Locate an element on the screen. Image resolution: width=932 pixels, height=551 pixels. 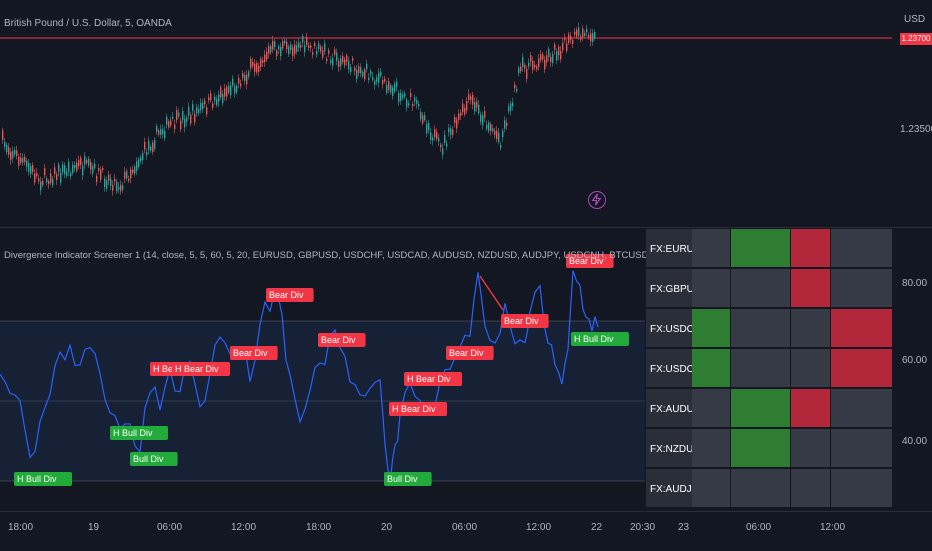
y-tick-40: 40.00 is located at coordinates (915, 441).